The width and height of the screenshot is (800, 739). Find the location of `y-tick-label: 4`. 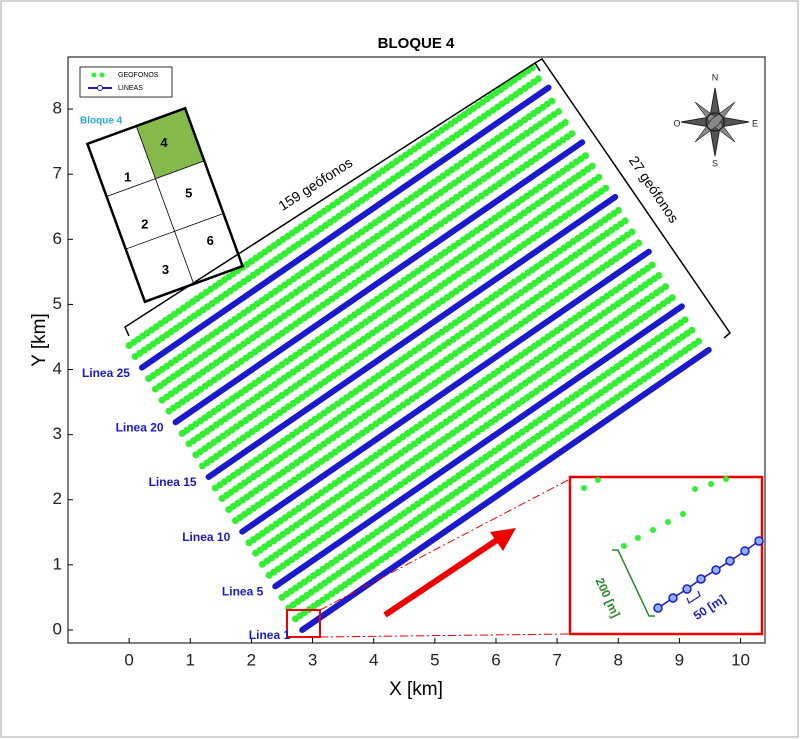

y-tick-label: 4 is located at coordinates (57, 368).